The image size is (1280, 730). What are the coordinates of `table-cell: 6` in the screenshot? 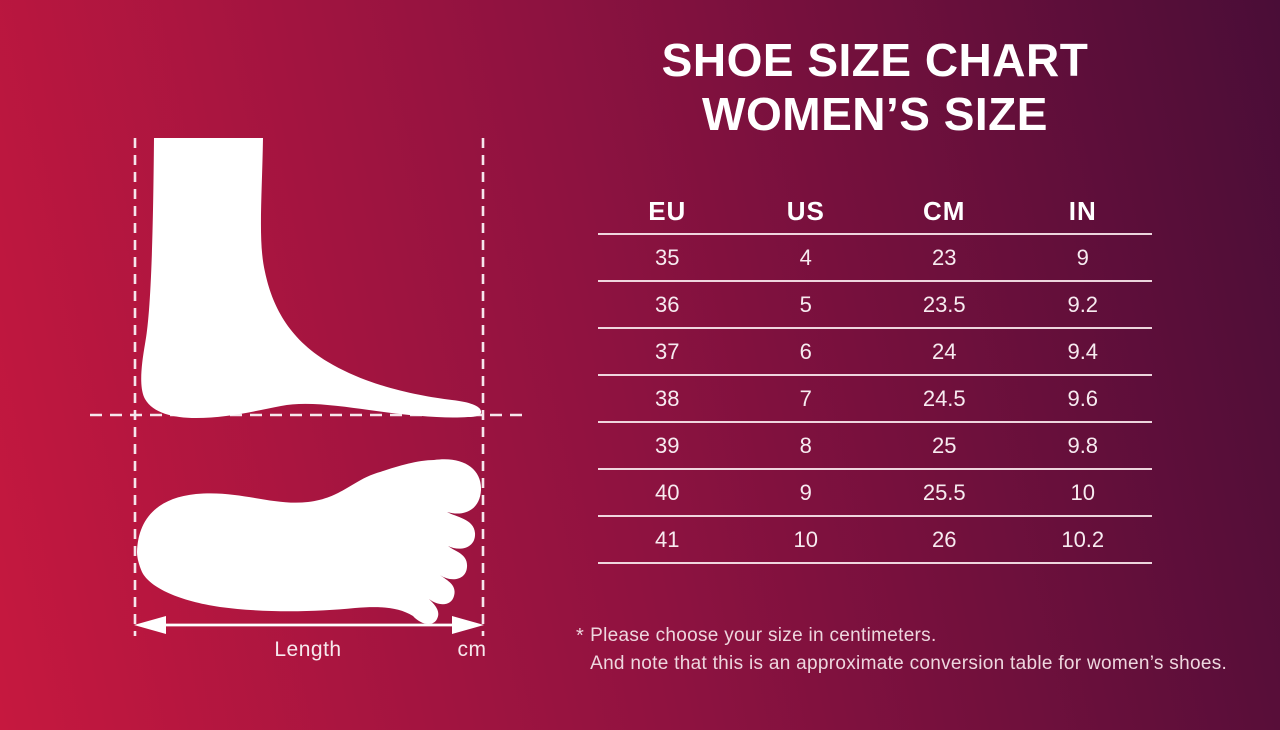 It's located at (805, 351).